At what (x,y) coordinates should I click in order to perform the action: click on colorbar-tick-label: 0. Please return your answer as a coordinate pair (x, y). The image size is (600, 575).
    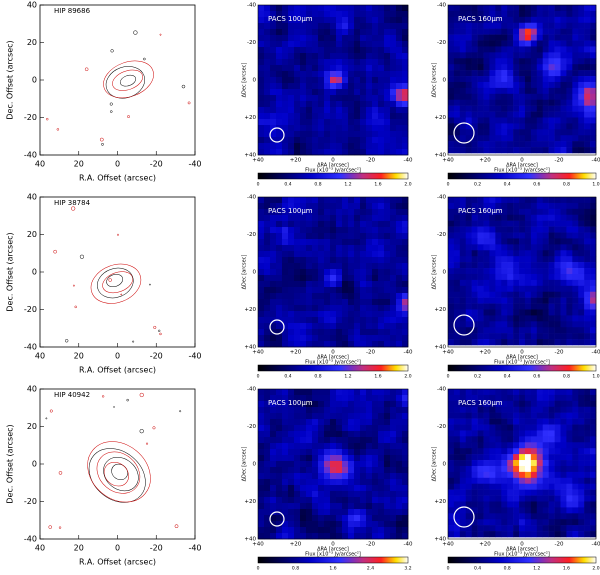
    Looking at the image, I should click on (448, 569).